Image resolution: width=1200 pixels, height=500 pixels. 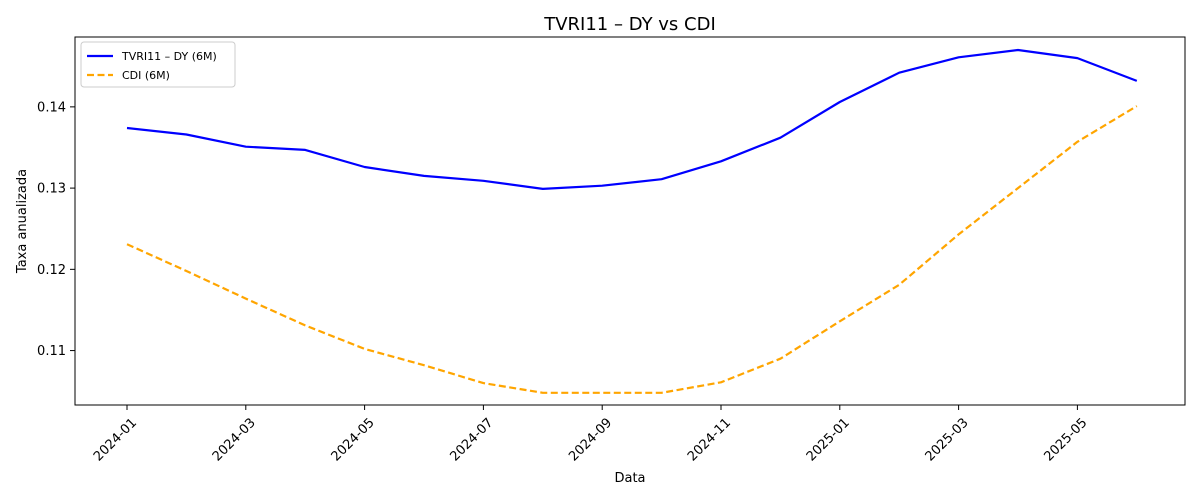 I want to click on y-tick-label: 0.13, so click(x=51, y=189).